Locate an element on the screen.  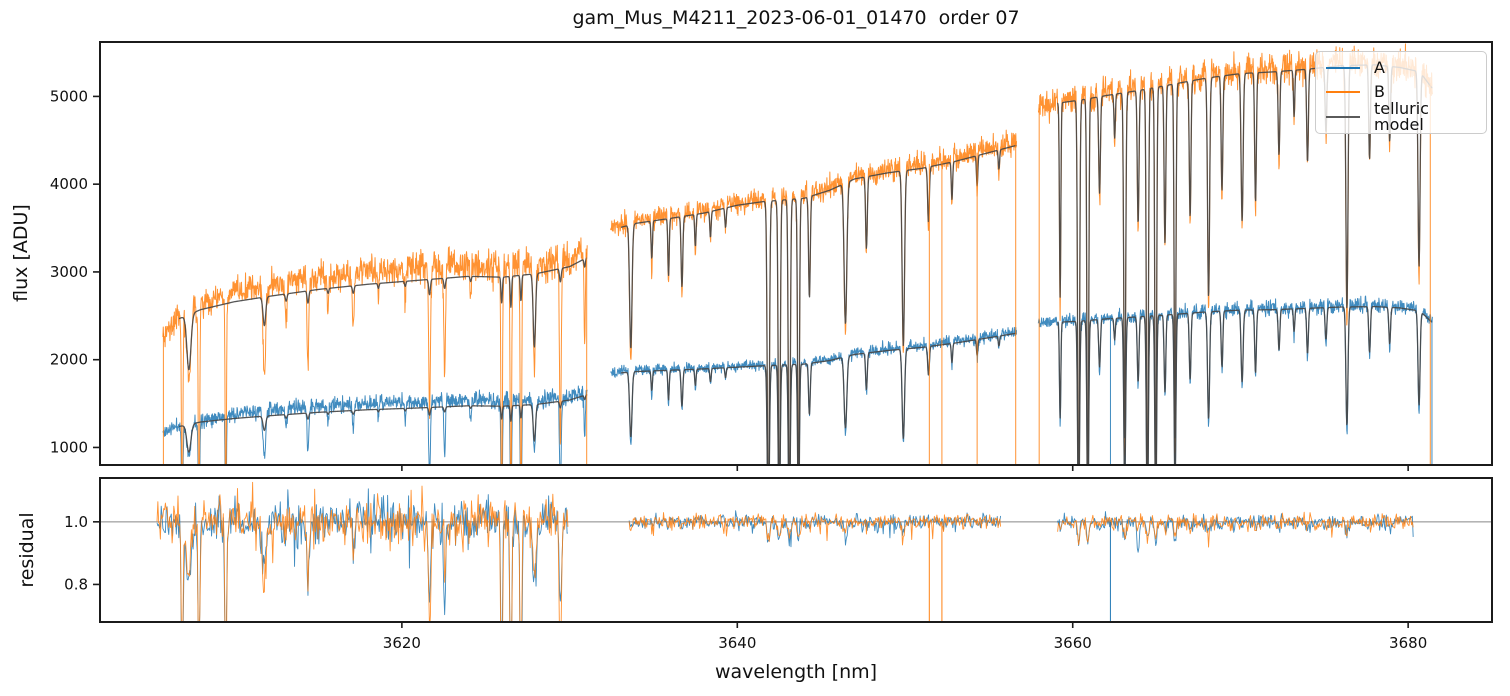
legend-entry: telluric model is located at coordinates (1401, 116).